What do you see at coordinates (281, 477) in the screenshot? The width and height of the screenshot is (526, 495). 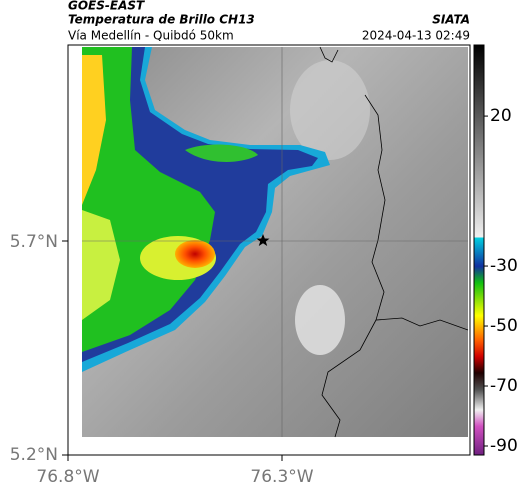 I see `lon-label: 76.3°W` at bounding box center [281, 477].